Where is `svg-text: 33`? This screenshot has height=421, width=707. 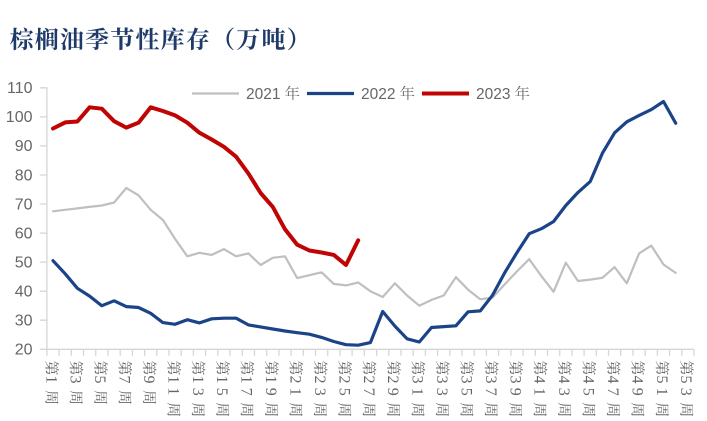
svg-text: 33 is located at coordinates (441, 388).